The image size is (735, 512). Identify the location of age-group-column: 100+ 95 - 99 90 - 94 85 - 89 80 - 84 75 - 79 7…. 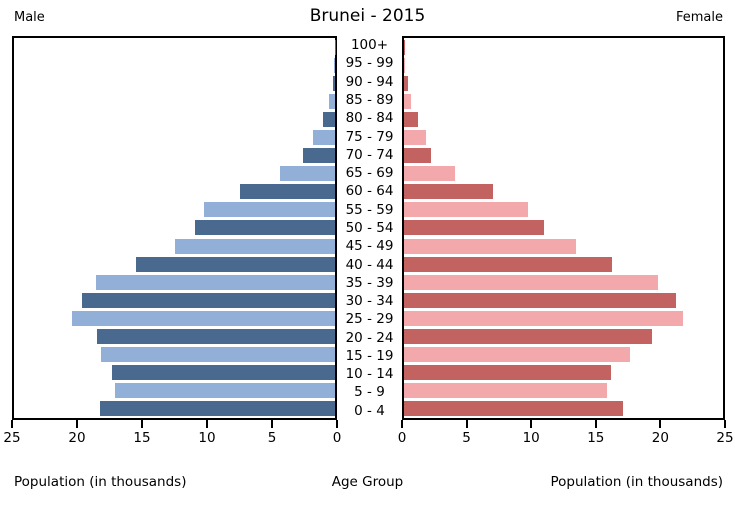
(369, 228).